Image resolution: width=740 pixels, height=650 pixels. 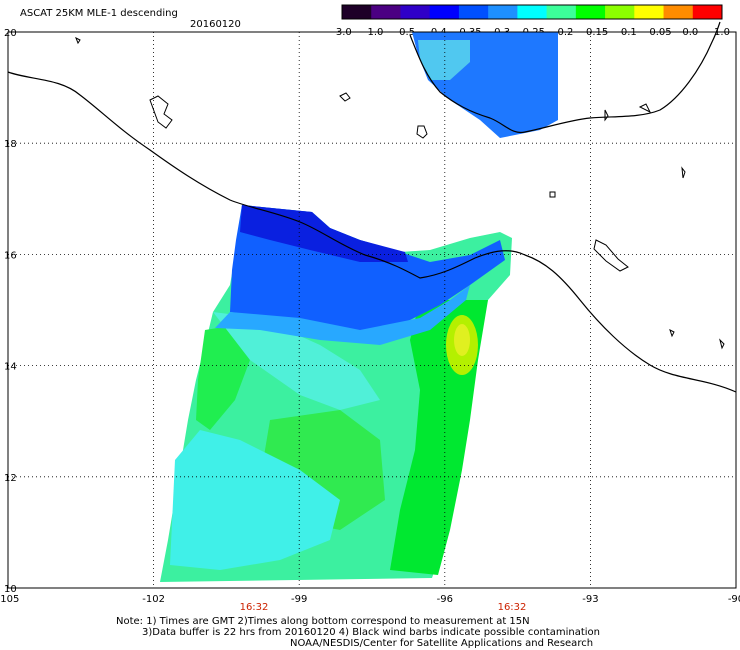 What do you see at coordinates (153, 599) in the screenshot?
I see `lon-tick-label: -102` at bounding box center [153, 599].